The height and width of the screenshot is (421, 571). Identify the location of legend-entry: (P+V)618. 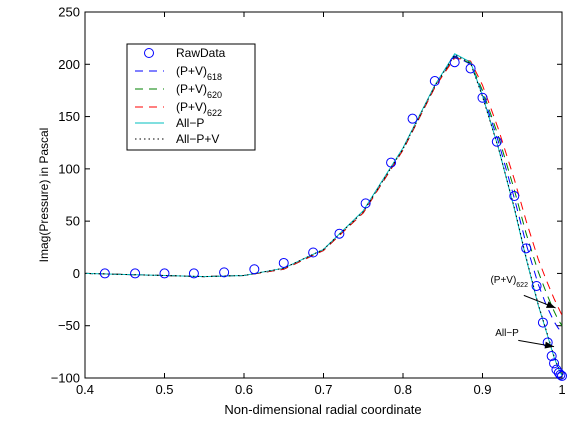
(199, 73).